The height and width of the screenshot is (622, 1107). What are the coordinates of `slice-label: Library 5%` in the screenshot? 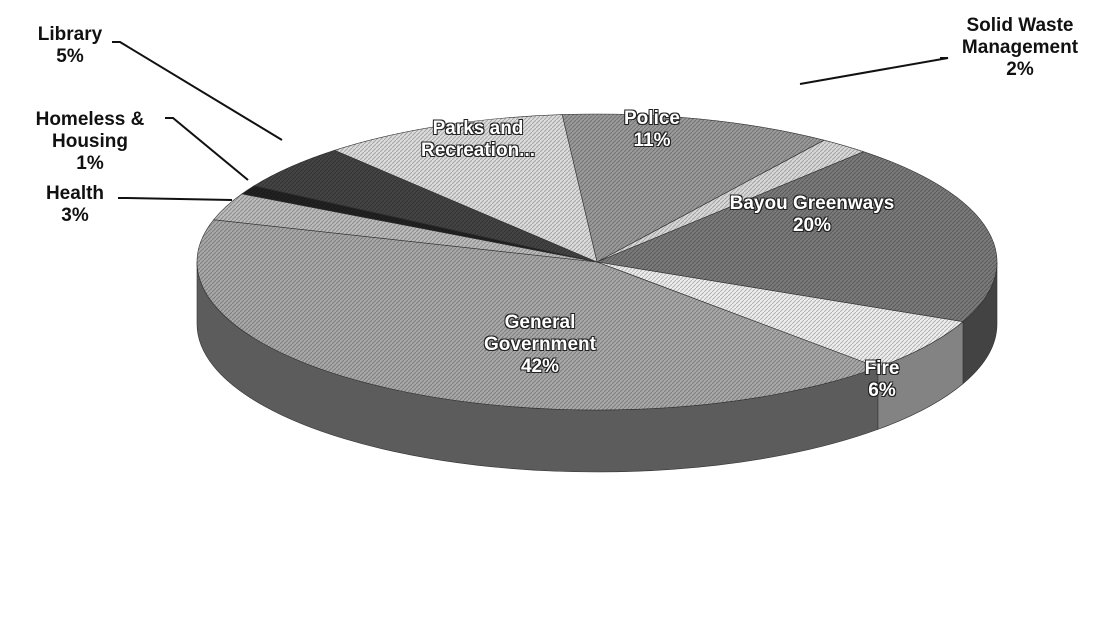 It's located at (70, 46).